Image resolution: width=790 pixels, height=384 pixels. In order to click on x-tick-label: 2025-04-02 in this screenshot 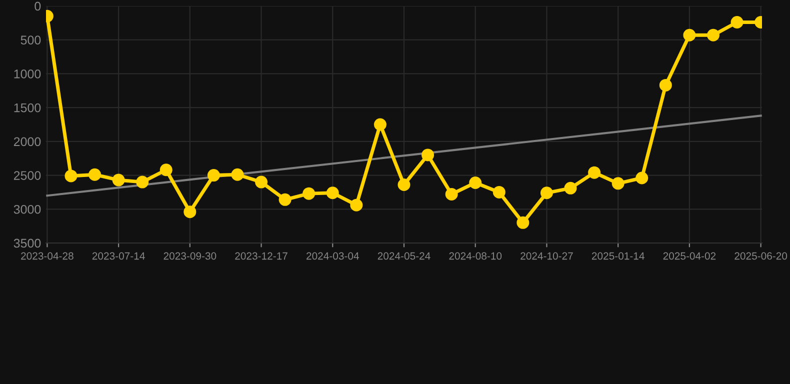, I will do `click(689, 256)`.